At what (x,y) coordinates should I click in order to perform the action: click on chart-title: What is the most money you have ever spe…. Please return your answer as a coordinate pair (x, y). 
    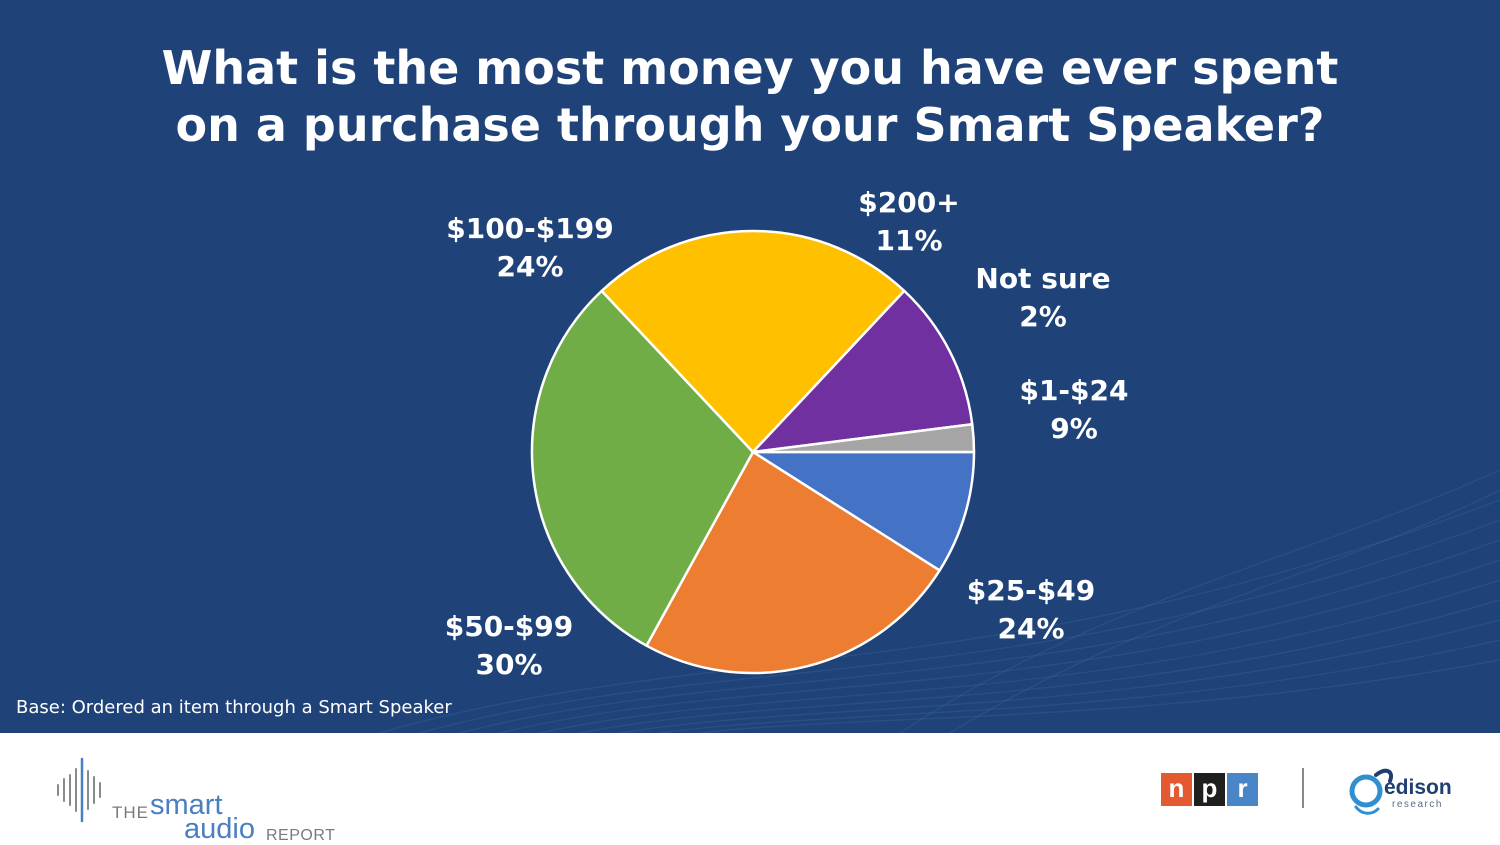
    Looking at the image, I should click on (750, 97).